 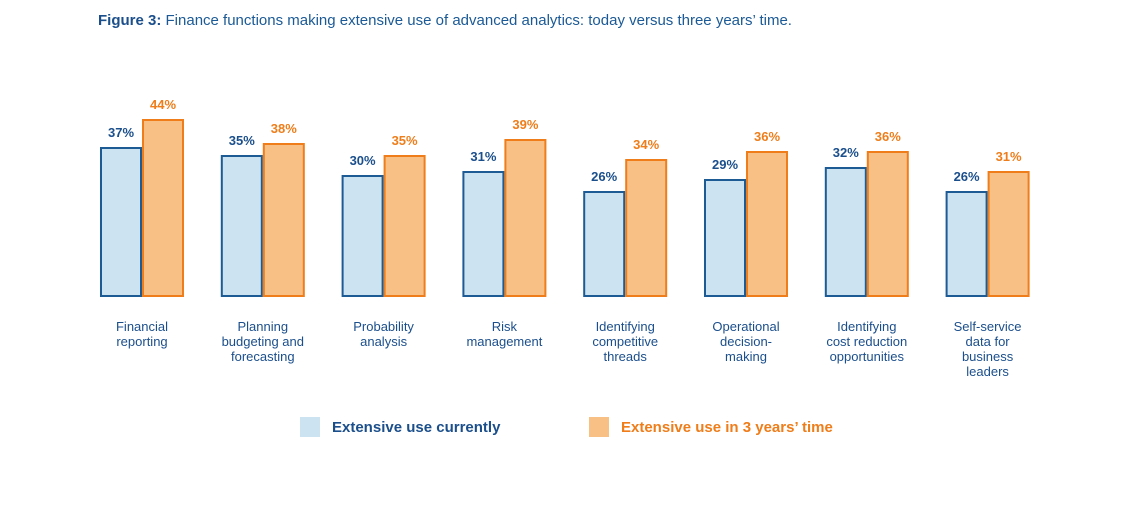 What do you see at coordinates (967, 176) in the screenshot?
I see `data-label-current-7: 26%` at bounding box center [967, 176].